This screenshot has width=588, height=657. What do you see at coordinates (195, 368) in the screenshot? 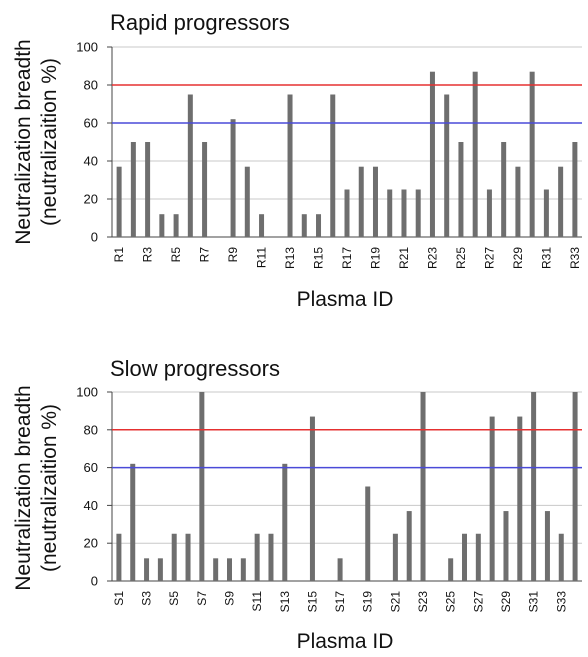
I see `chart-title-slow: Slow progressors` at bounding box center [195, 368].